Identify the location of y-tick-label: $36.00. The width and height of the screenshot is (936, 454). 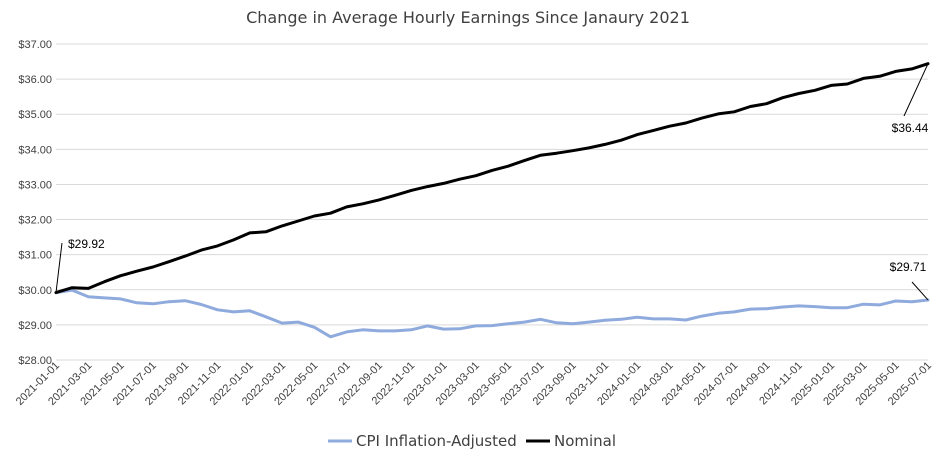
(35, 80).